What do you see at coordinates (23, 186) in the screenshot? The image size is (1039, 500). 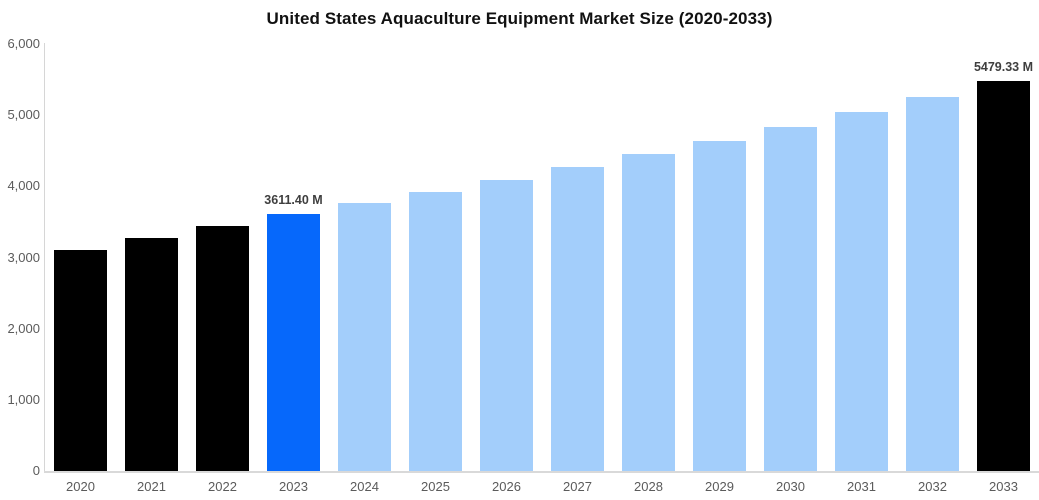 I see `y-tick-label: 4,000` at bounding box center [23, 186].